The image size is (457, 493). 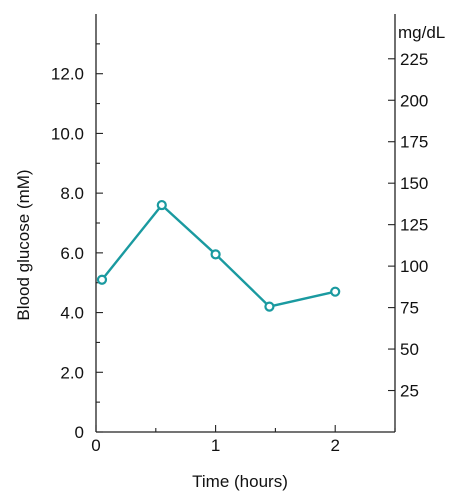 I want to click on y2-tick-label: 75, so click(x=409, y=308).